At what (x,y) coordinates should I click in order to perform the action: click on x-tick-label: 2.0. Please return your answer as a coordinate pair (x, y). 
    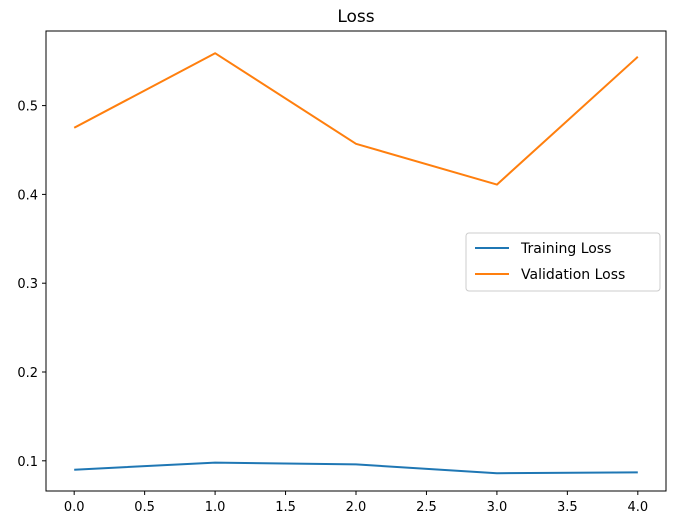
    Looking at the image, I should click on (356, 507).